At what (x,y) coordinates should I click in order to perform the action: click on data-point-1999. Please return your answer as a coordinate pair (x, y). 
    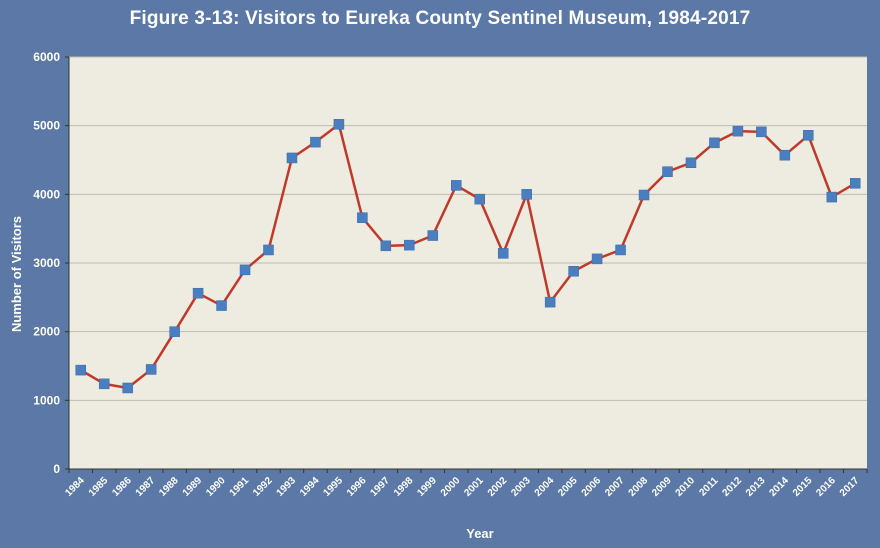
    Looking at the image, I should click on (433, 235).